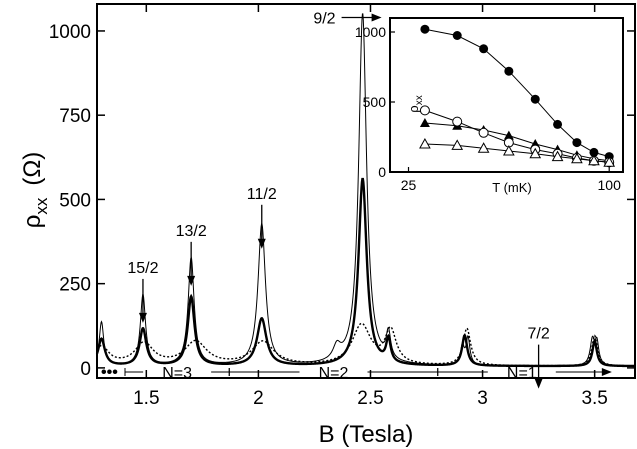  What do you see at coordinates (258, 398) in the screenshot?
I see `x-tick-label: 2` at bounding box center [258, 398].